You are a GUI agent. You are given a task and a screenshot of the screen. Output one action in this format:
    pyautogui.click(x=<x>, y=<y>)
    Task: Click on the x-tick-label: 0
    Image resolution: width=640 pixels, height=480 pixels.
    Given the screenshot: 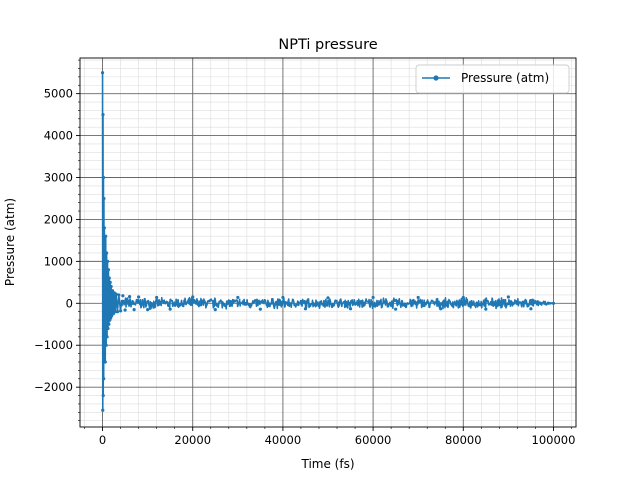 What is the action you would take?
    pyautogui.click(x=102, y=440)
    